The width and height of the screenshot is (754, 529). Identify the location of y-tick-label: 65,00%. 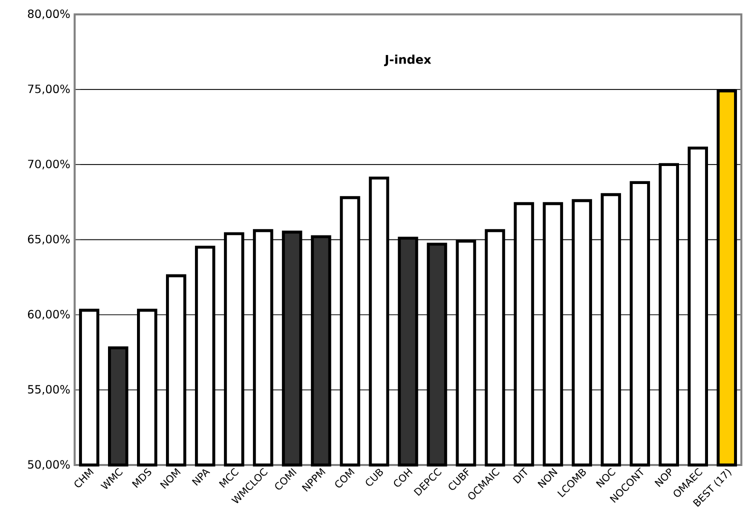
(49, 239).